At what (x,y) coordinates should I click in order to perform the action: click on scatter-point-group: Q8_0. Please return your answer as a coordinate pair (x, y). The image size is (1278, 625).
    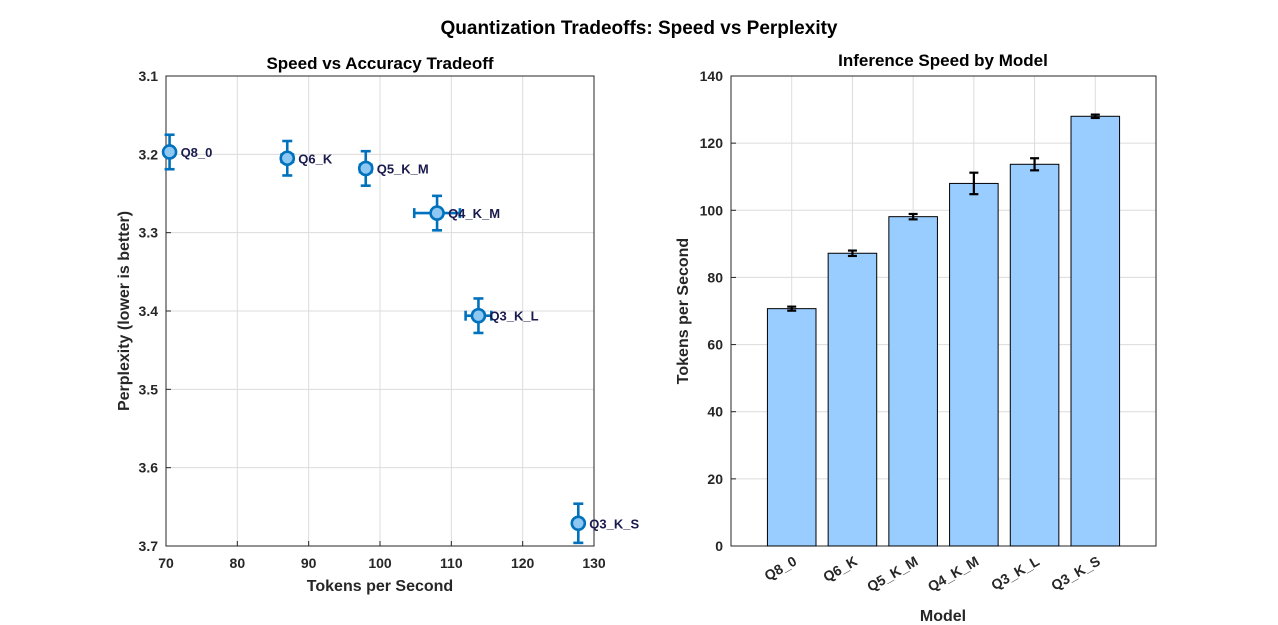
    Looking at the image, I should click on (187, 152).